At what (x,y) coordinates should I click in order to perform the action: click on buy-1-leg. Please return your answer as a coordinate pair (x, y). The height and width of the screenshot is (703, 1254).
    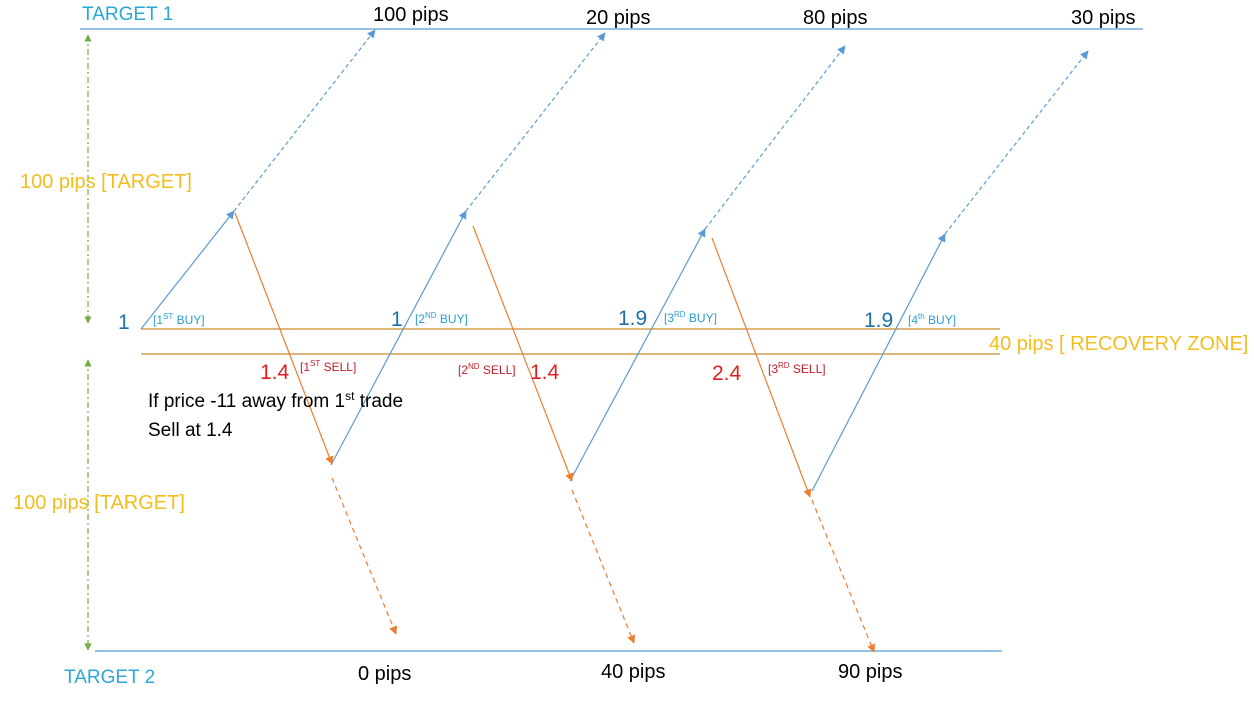
    Looking at the image, I should click on (187, 270).